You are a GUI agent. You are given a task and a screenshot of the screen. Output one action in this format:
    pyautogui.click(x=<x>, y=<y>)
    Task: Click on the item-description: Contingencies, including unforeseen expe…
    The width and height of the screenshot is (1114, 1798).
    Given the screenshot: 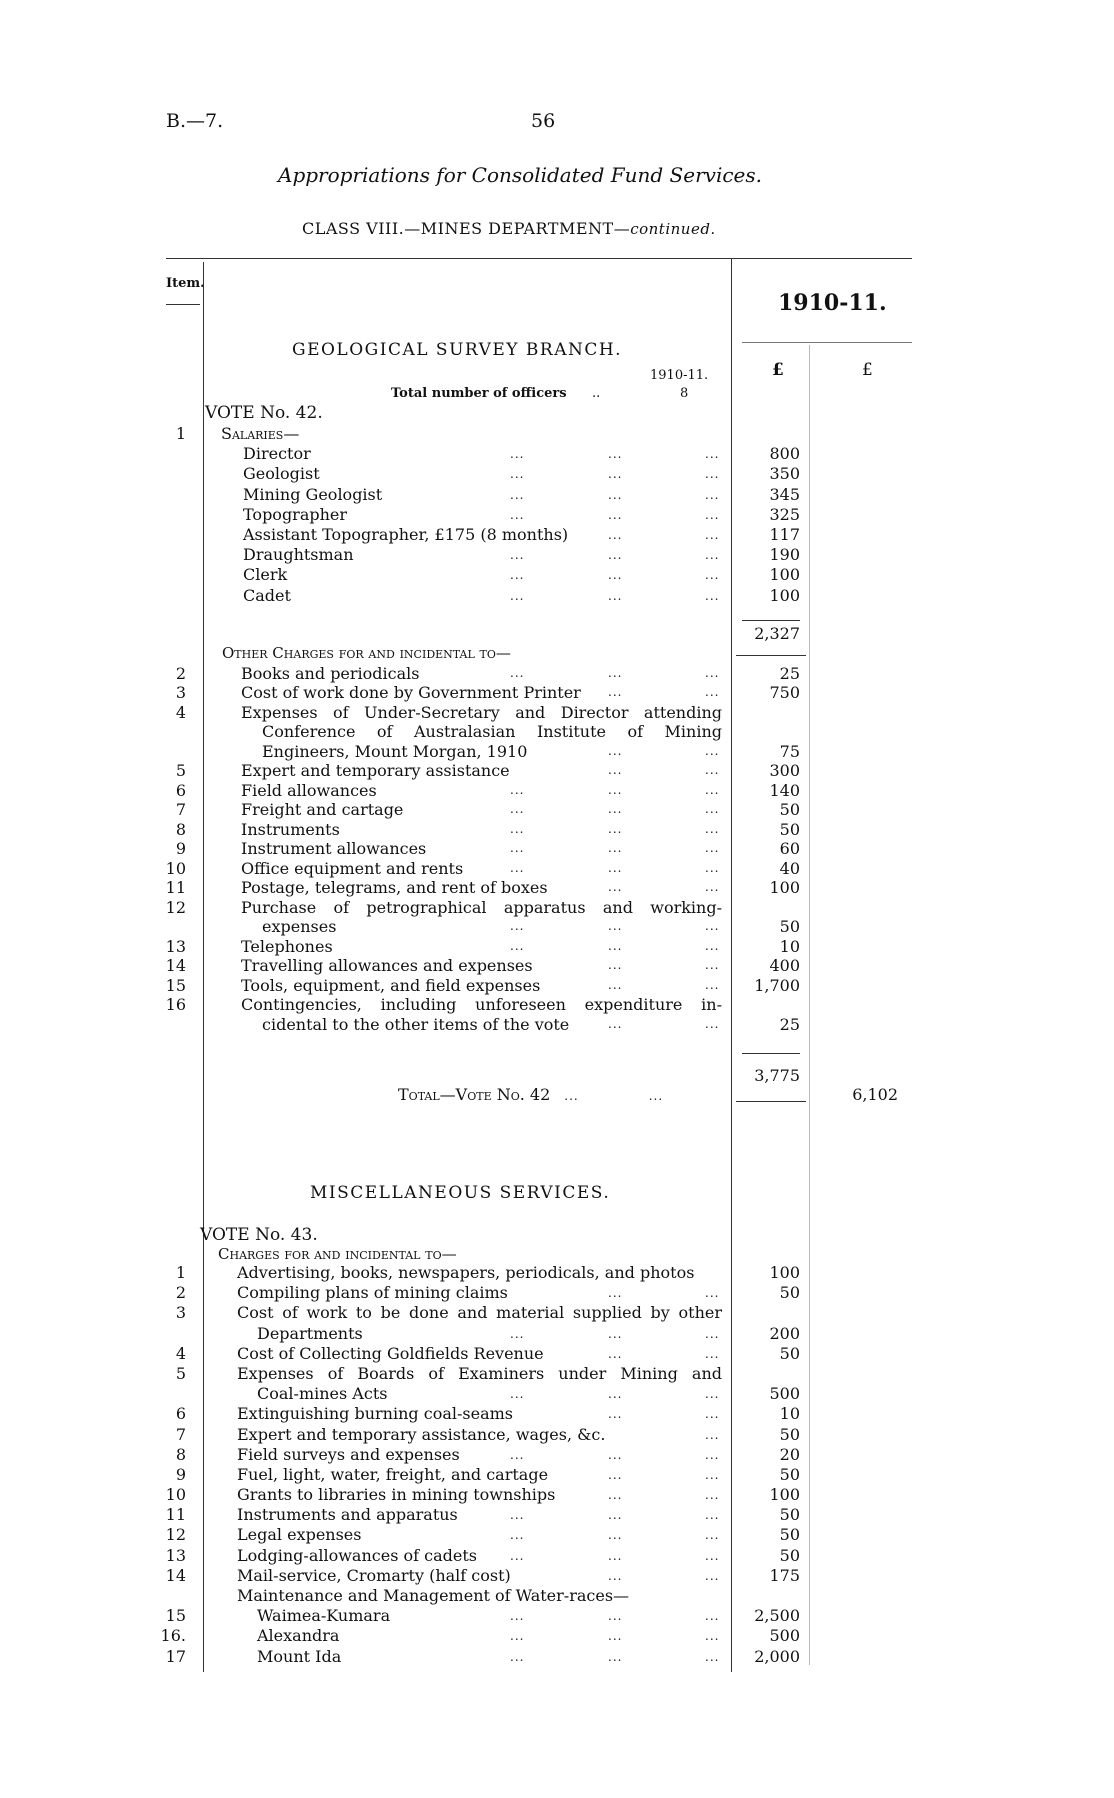 What is the action you would take?
    pyautogui.click(x=481, y=1004)
    